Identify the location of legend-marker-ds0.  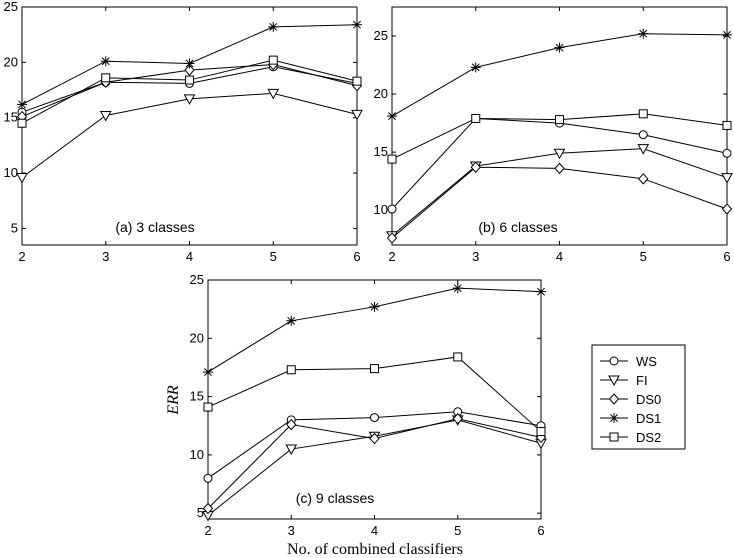
(614, 399).